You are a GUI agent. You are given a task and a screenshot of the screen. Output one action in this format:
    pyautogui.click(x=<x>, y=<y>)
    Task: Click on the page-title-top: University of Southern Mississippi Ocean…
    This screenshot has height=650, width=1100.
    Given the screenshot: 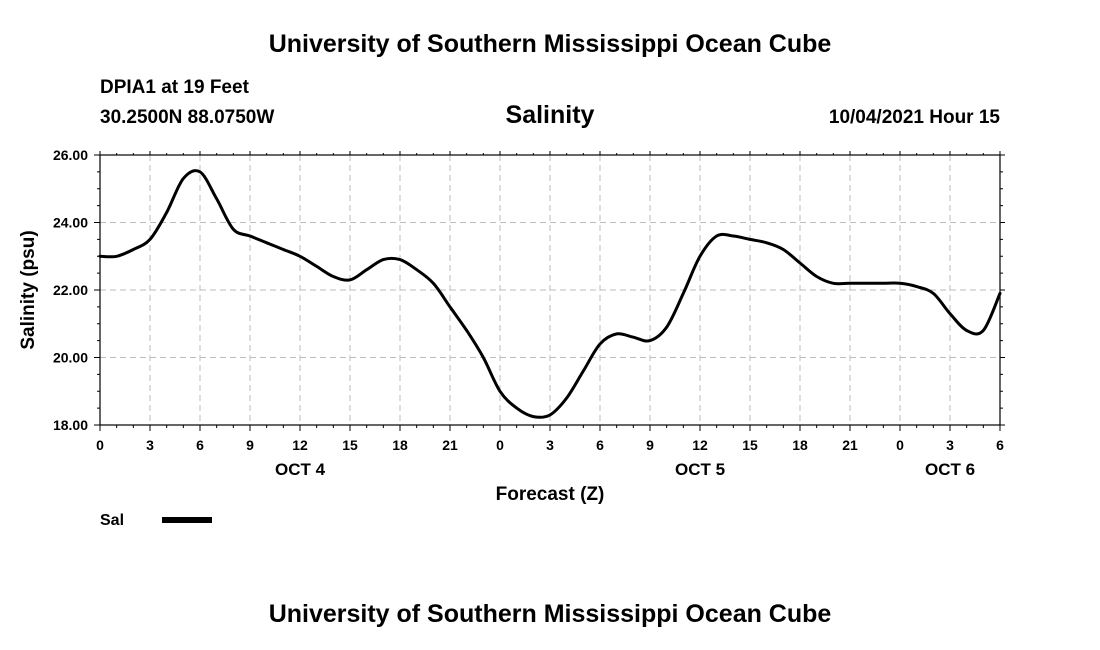 What is the action you would take?
    pyautogui.click(x=550, y=44)
    